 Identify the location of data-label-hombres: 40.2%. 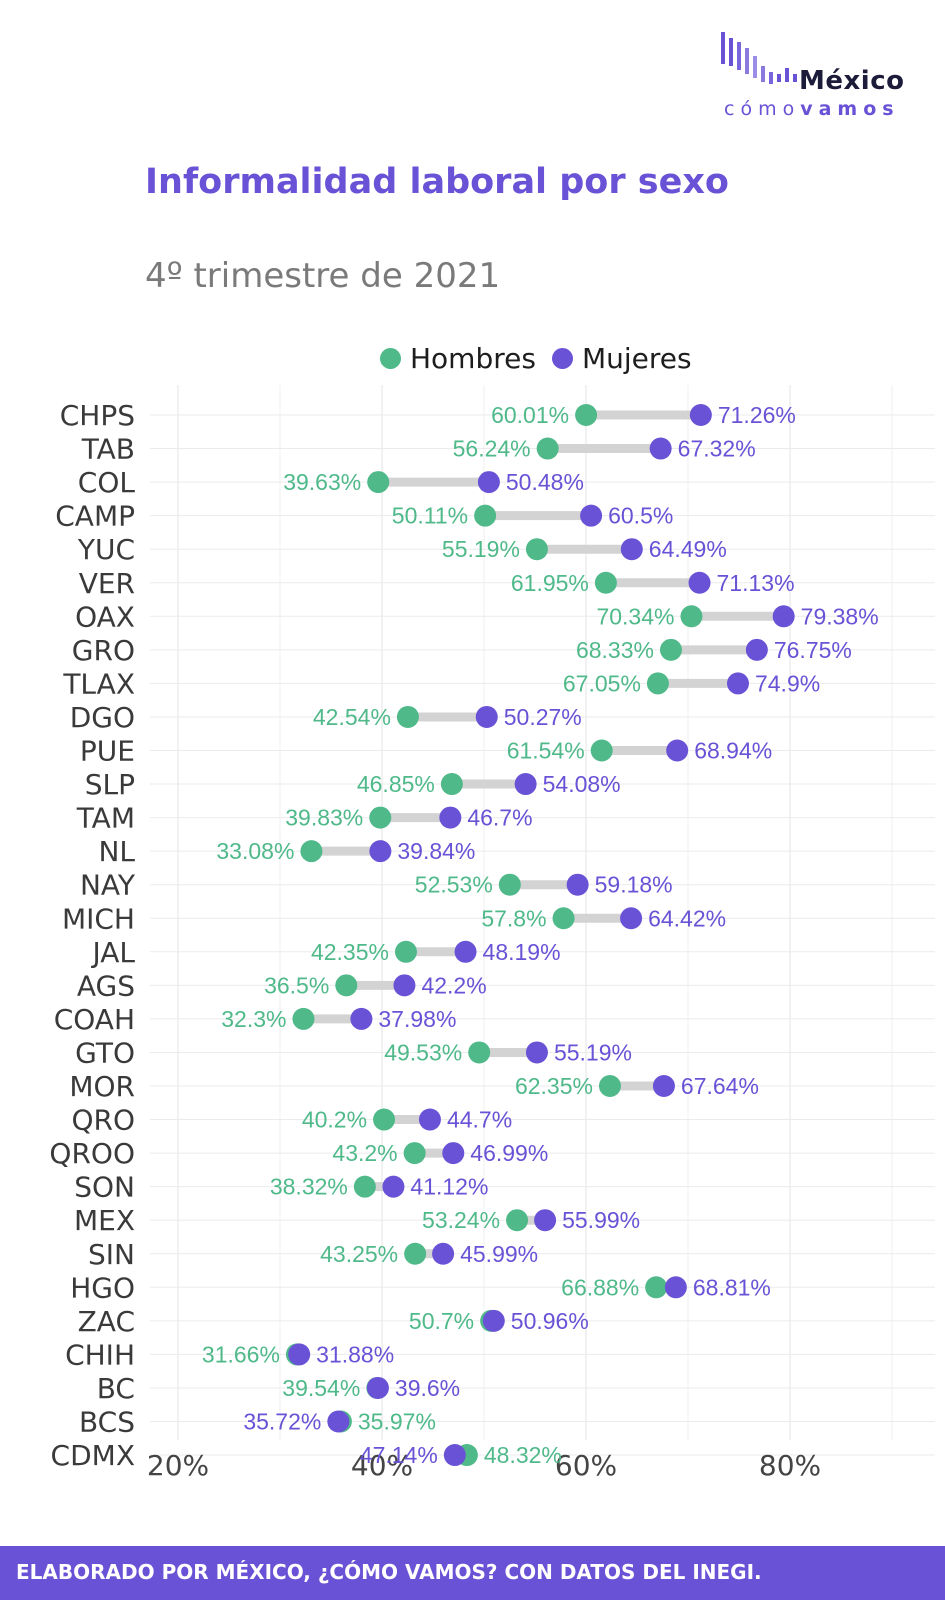
(334, 1120).